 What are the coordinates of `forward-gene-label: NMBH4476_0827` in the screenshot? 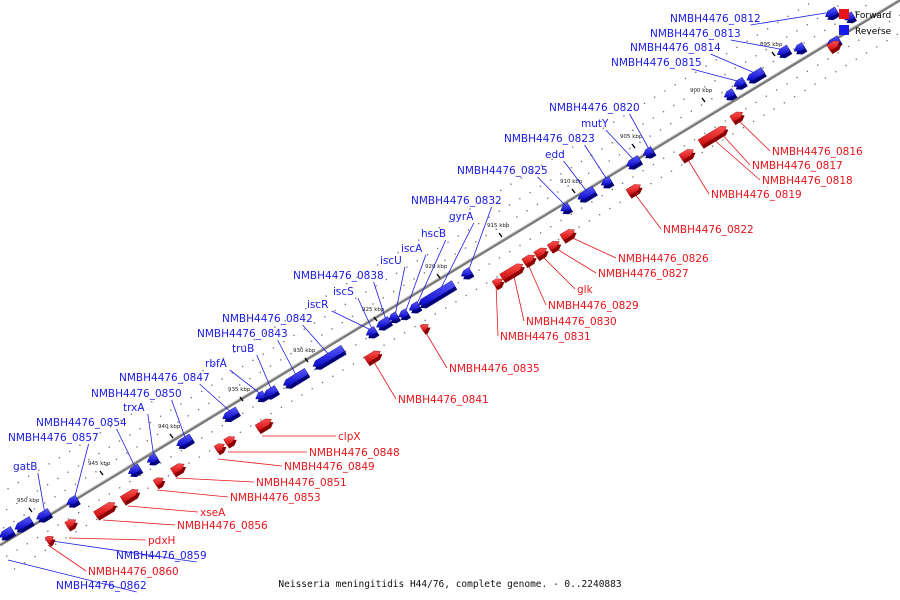 It's located at (643, 274).